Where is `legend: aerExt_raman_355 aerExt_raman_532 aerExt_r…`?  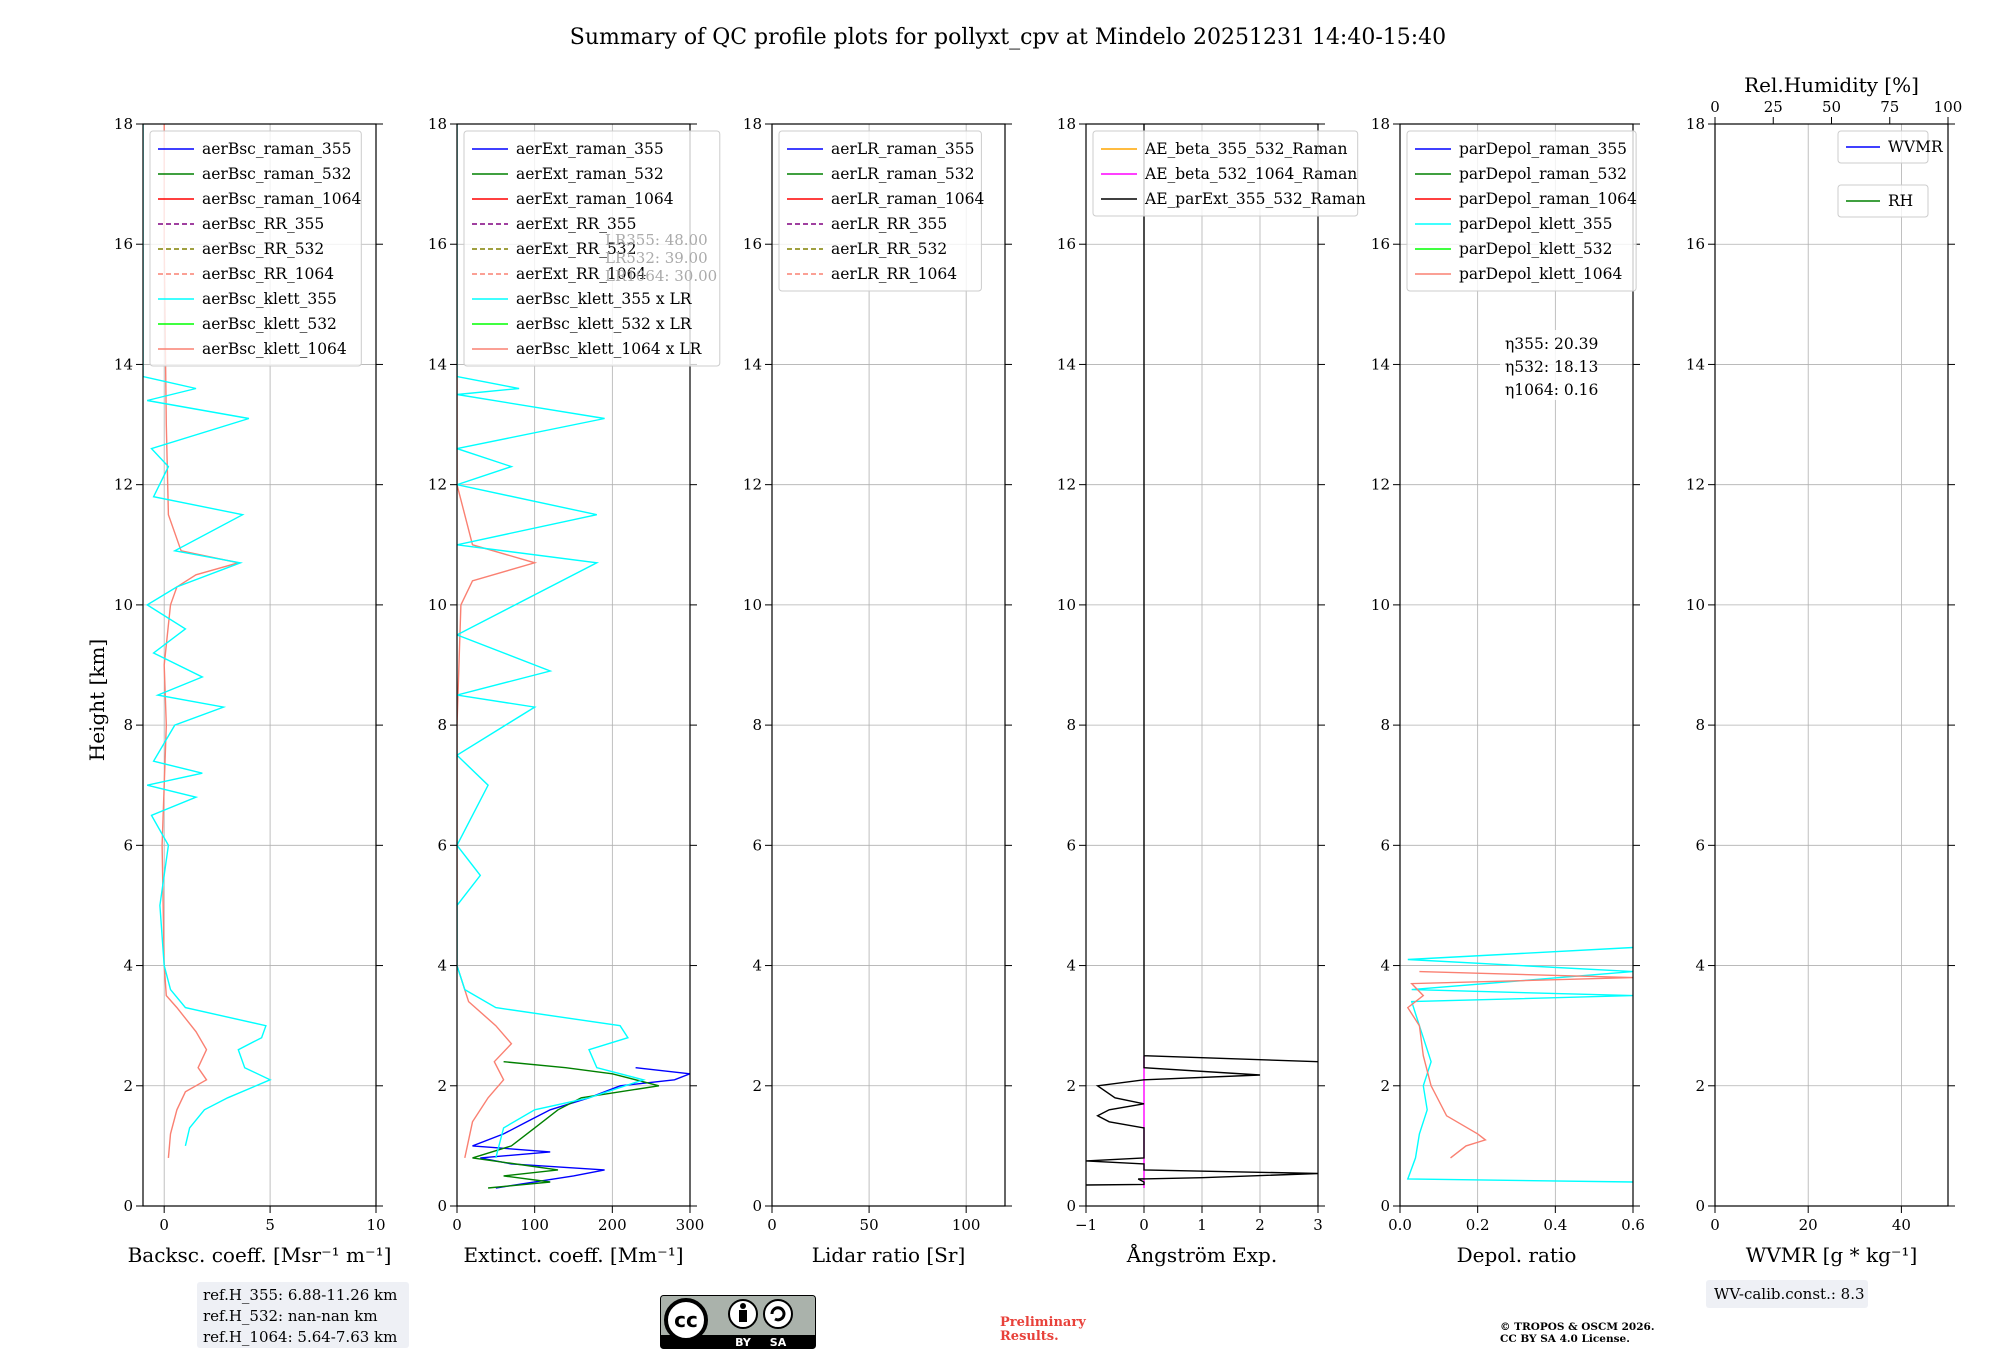 legend: aerExt_raman_355 aerExt_raman_532 aerExt_r… is located at coordinates (592, 248).